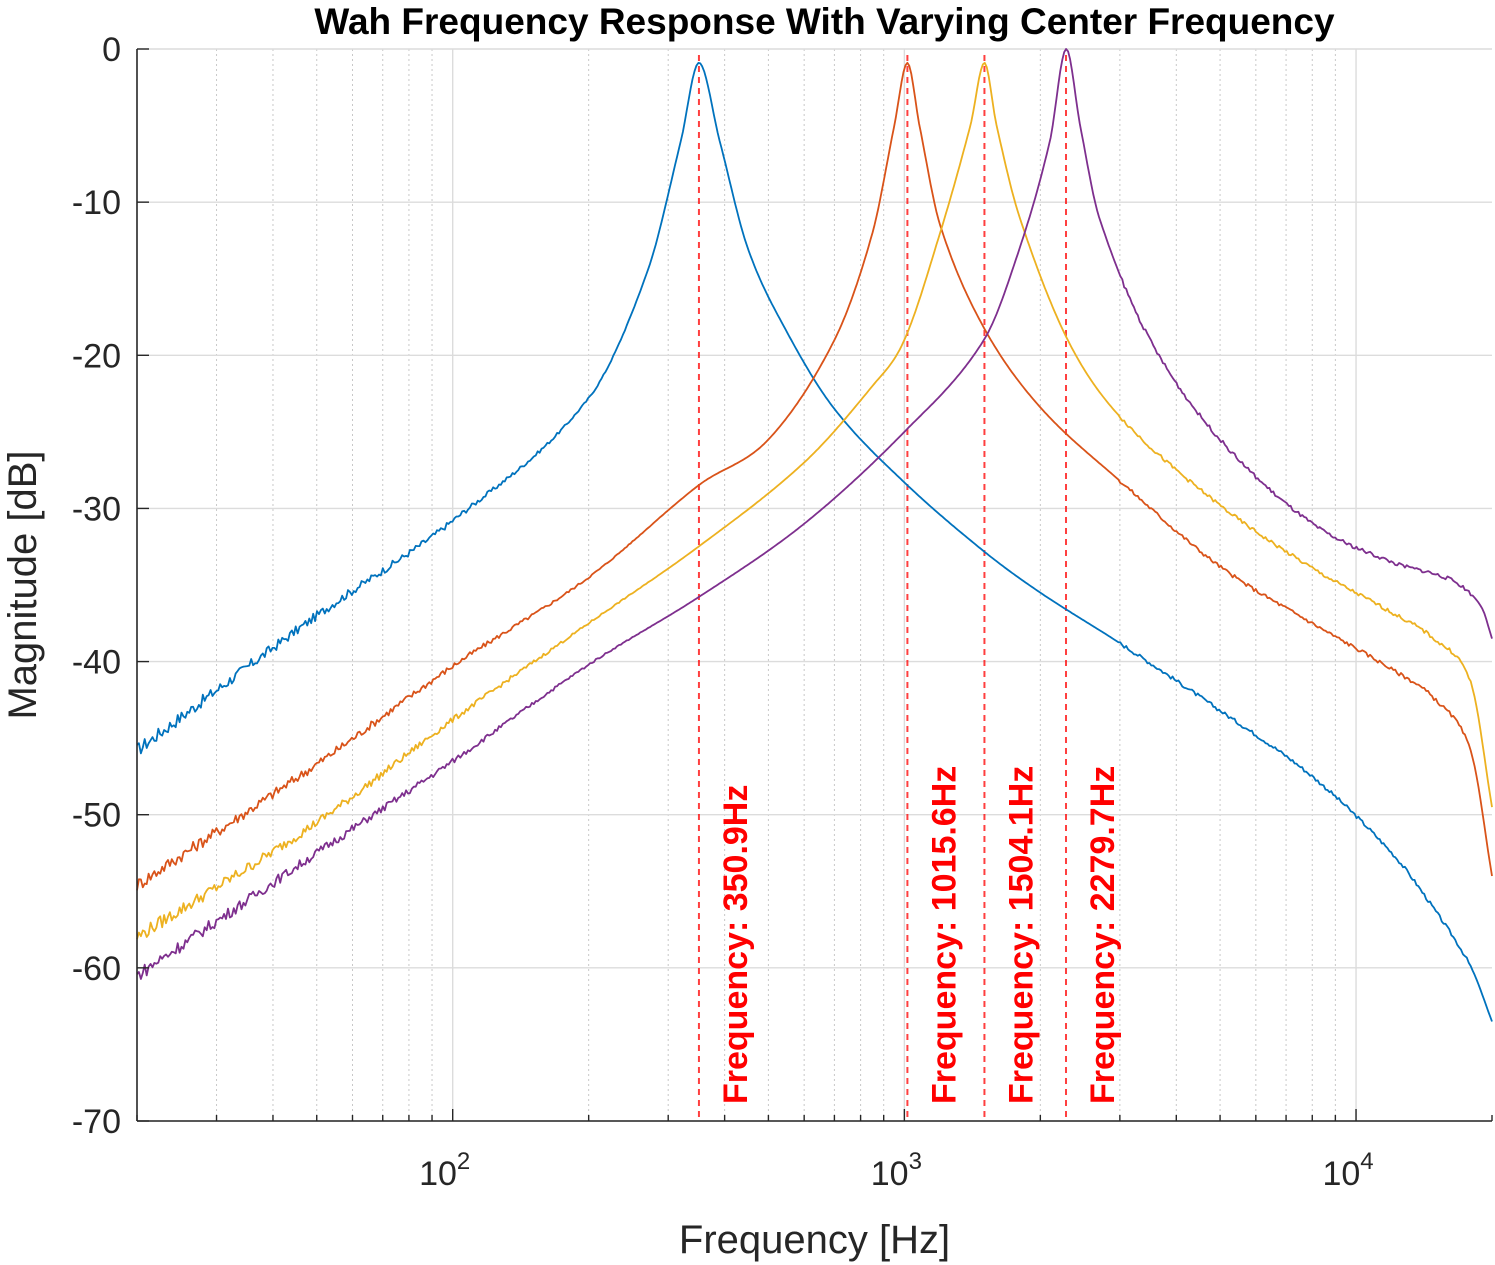 This screenshot has height=1265, width=1495. What do you see at coordinates (1021, 935) in the screenshot?
I see `center-frequency-annotation: Frequency: 1504.1Hz` at bounding box center [1021, 935].